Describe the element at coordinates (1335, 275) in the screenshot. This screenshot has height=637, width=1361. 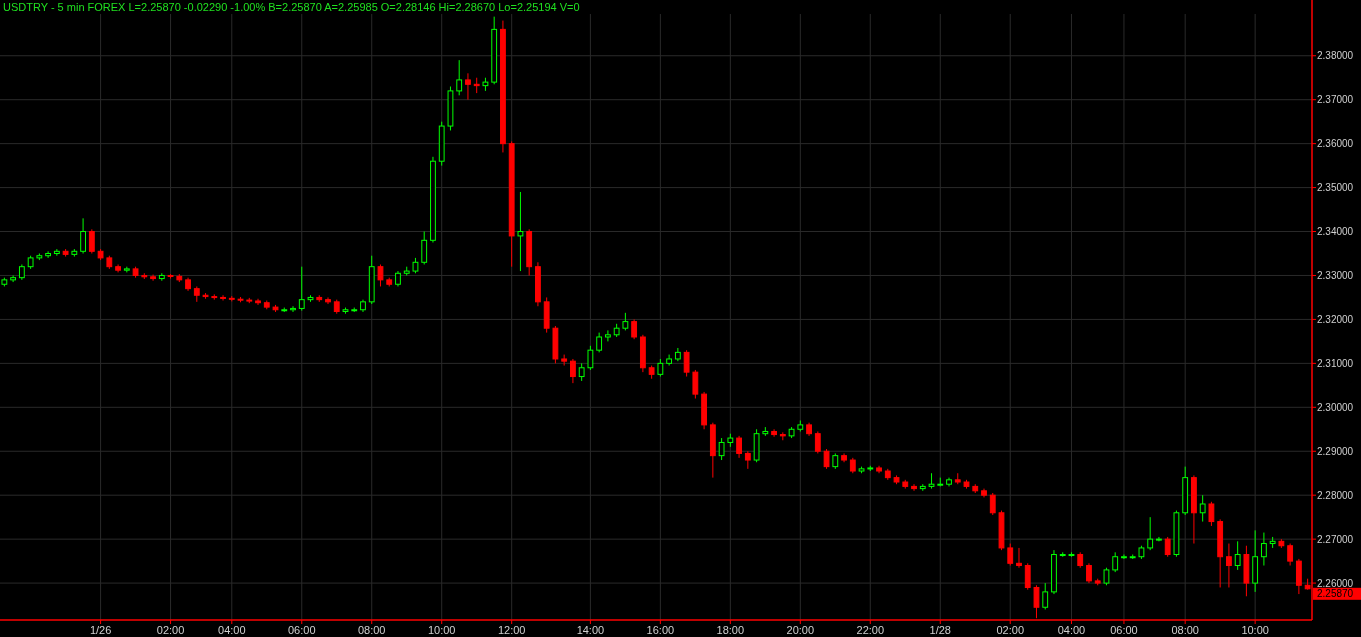
I see `y-tick-label: 2.33000` at that location.